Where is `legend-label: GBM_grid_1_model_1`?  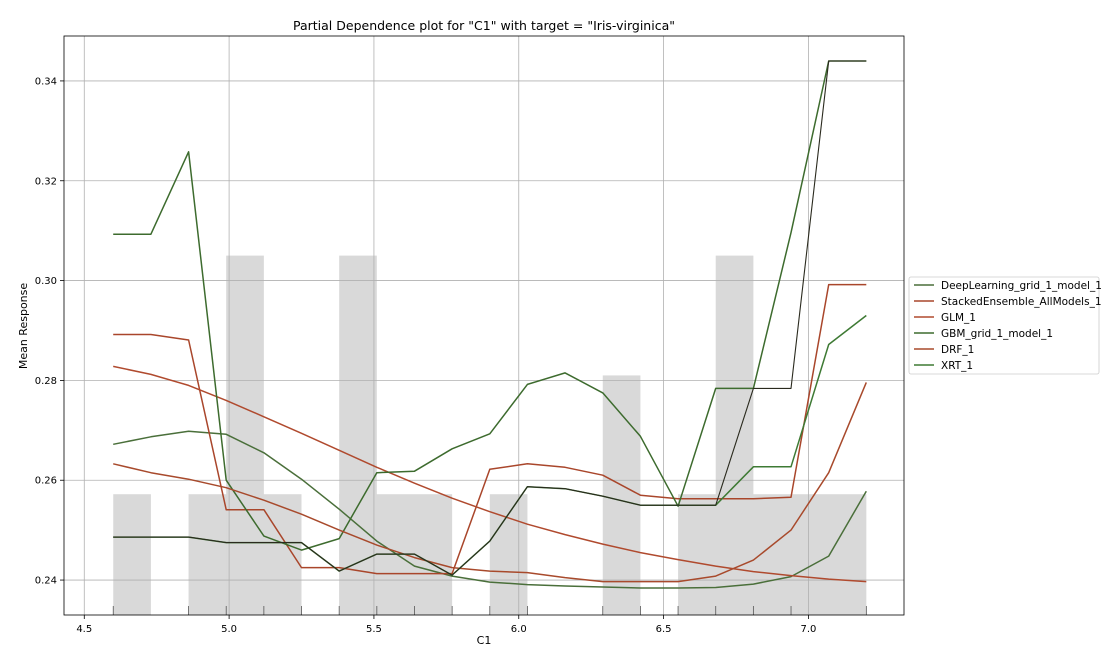
legend-label: GBM_grid_1_model_1 is located at coordinates (997, 334).